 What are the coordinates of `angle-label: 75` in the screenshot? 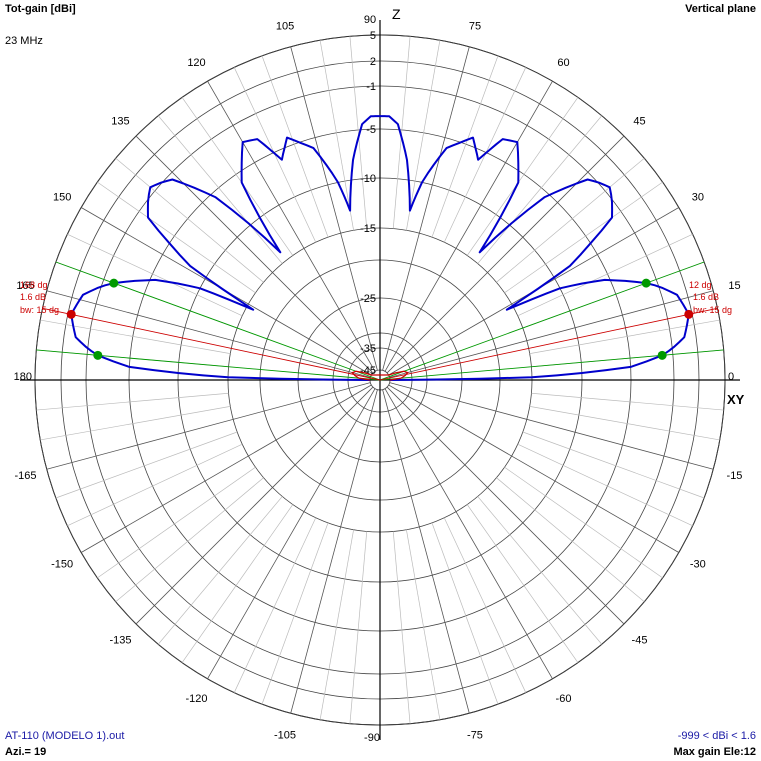 It's located at (475, 27).